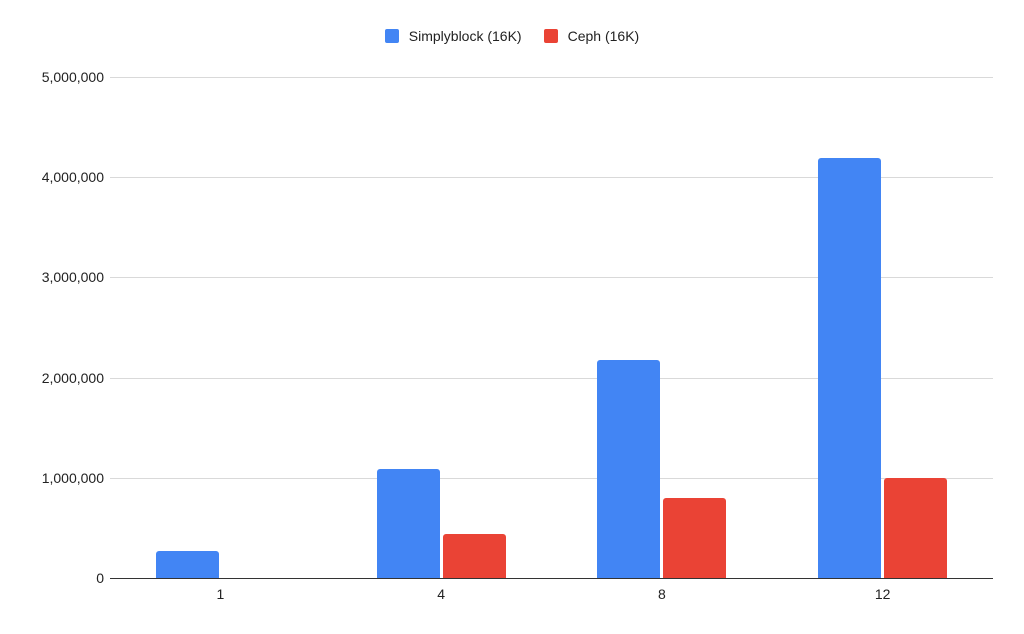  I want to click on y-tick-label: 4,000,000, so click(72, 177).